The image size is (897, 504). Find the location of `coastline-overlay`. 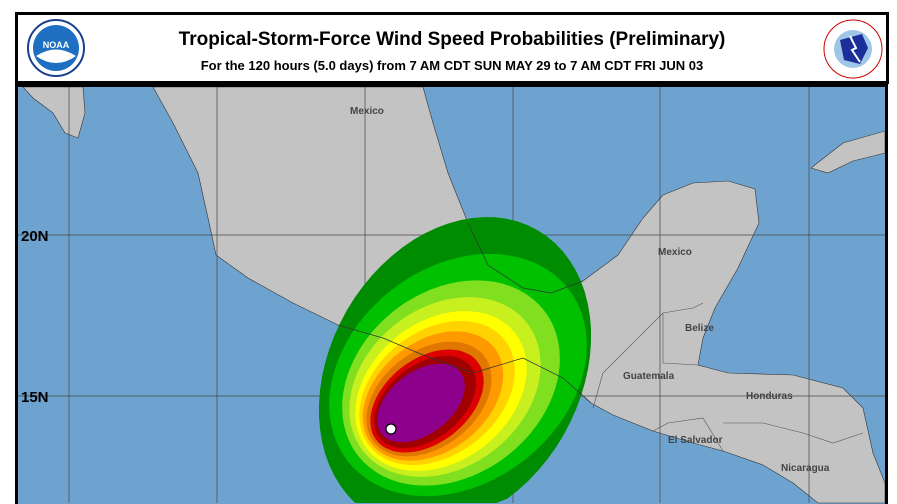

coastline-overlay is located at coordinates (464, 313).